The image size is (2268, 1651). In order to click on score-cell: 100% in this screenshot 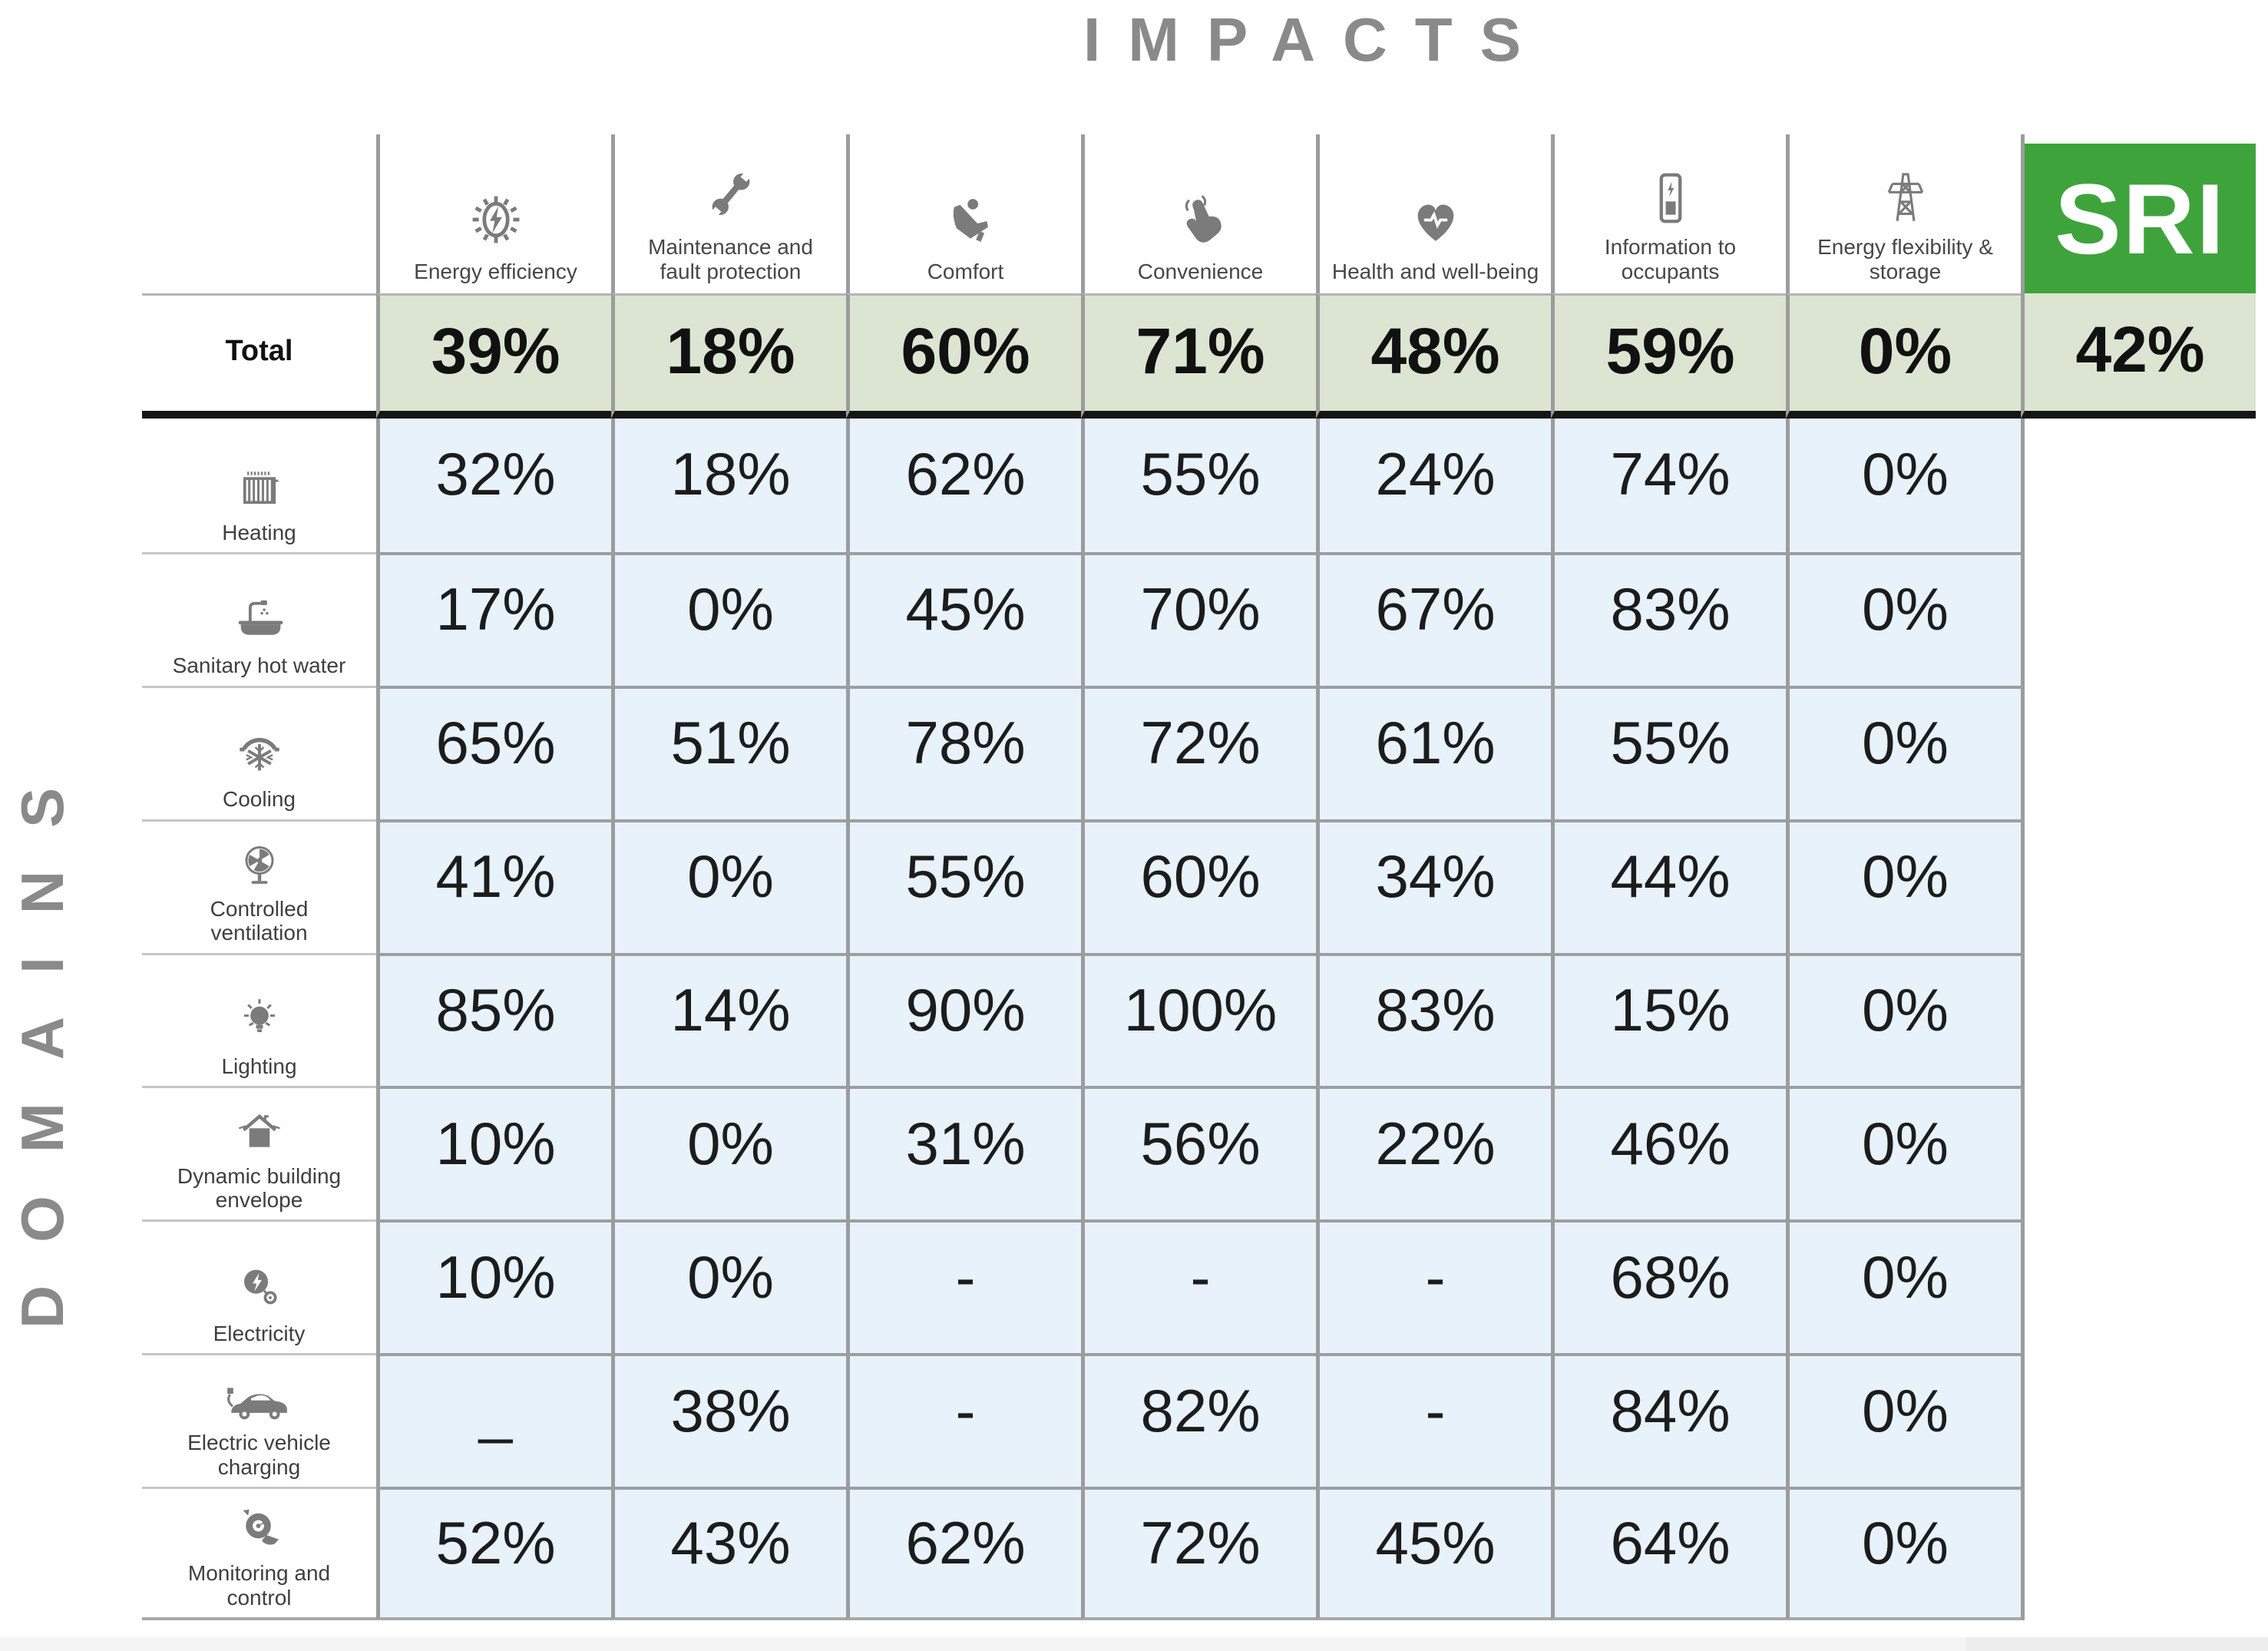, I will do `click(1199, 1020)`.